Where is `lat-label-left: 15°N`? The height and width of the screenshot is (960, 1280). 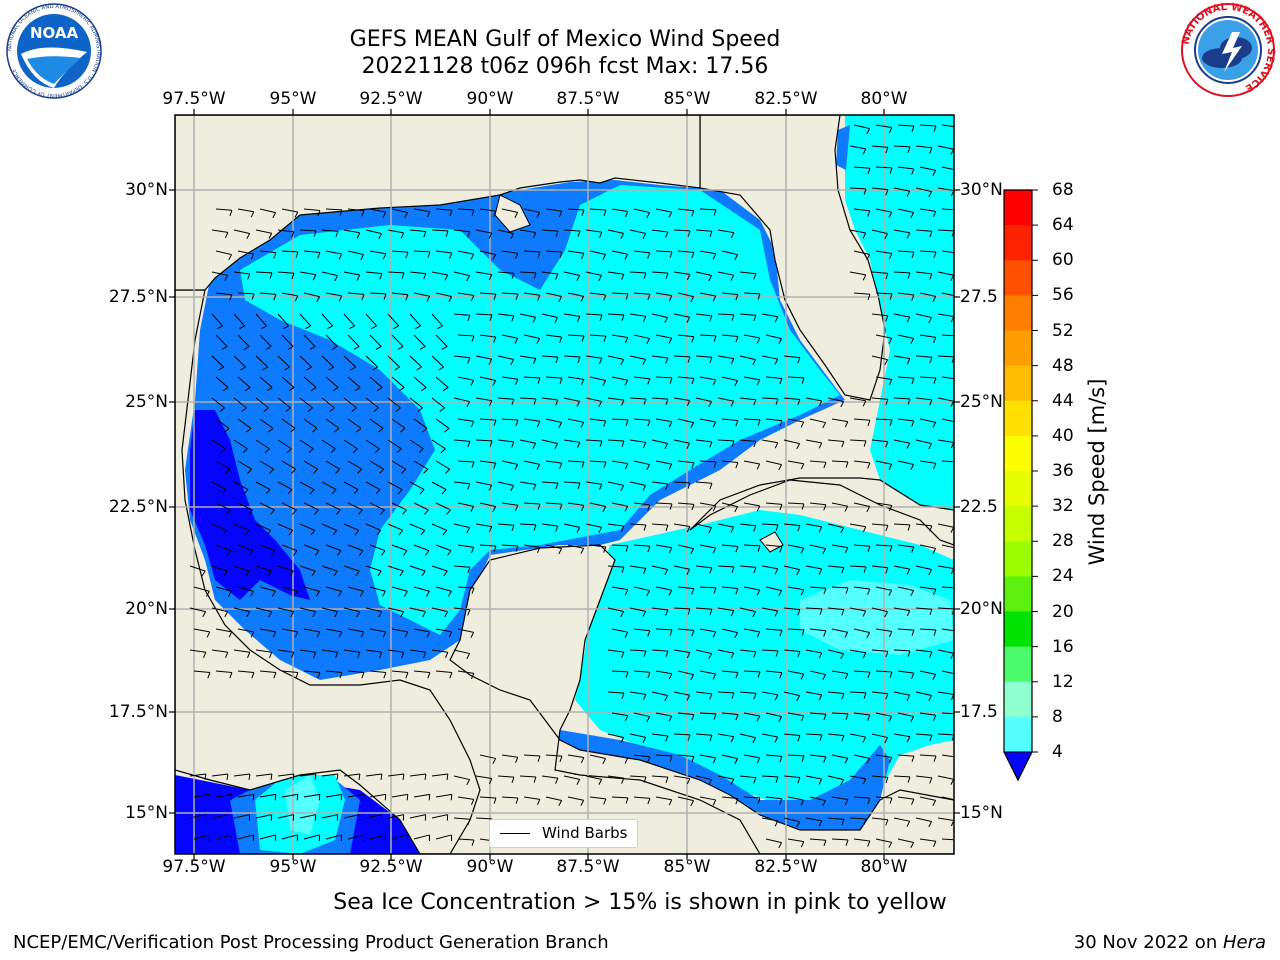
lat-label-left: 15°N is located at coordinates (146, 813).